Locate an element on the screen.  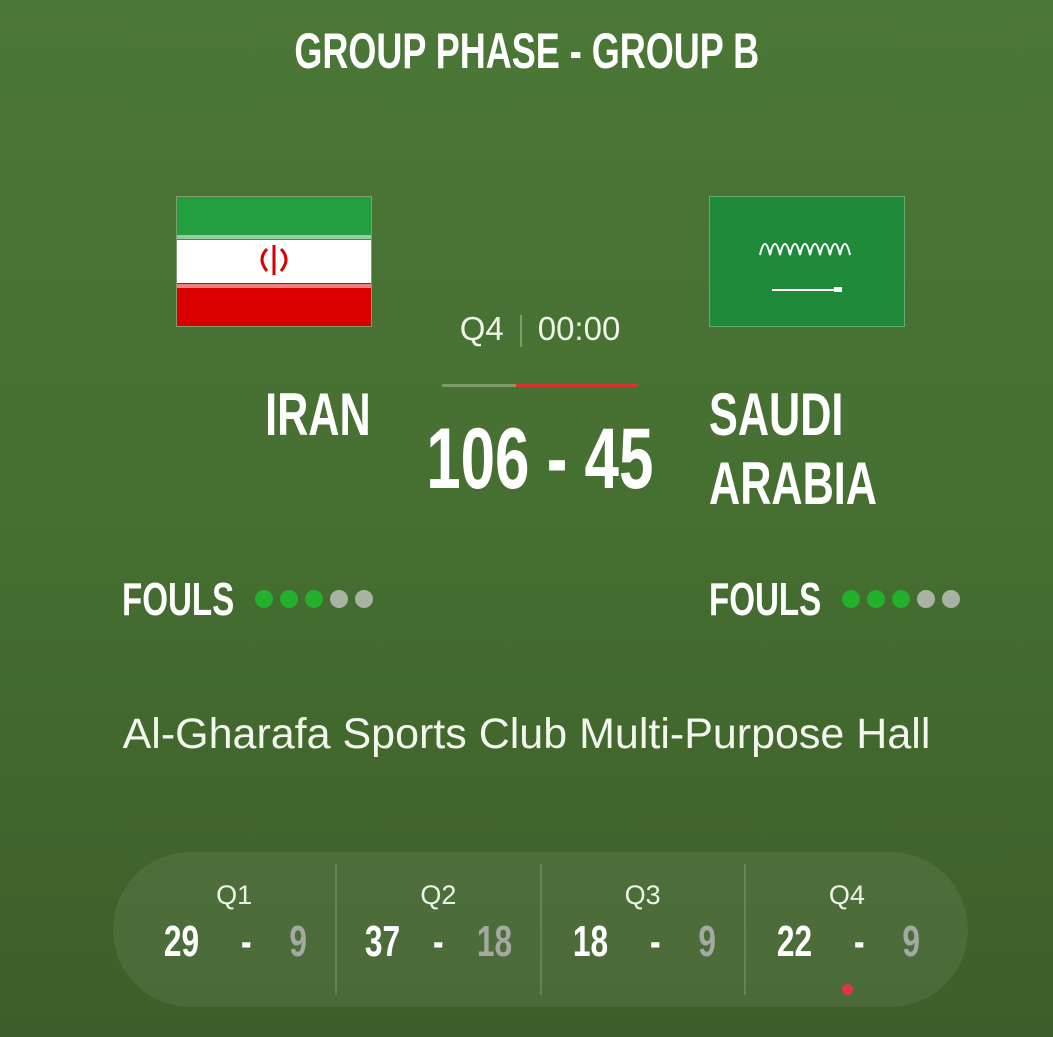
home-team-name: IRAN is located at coordinates (318, 414).